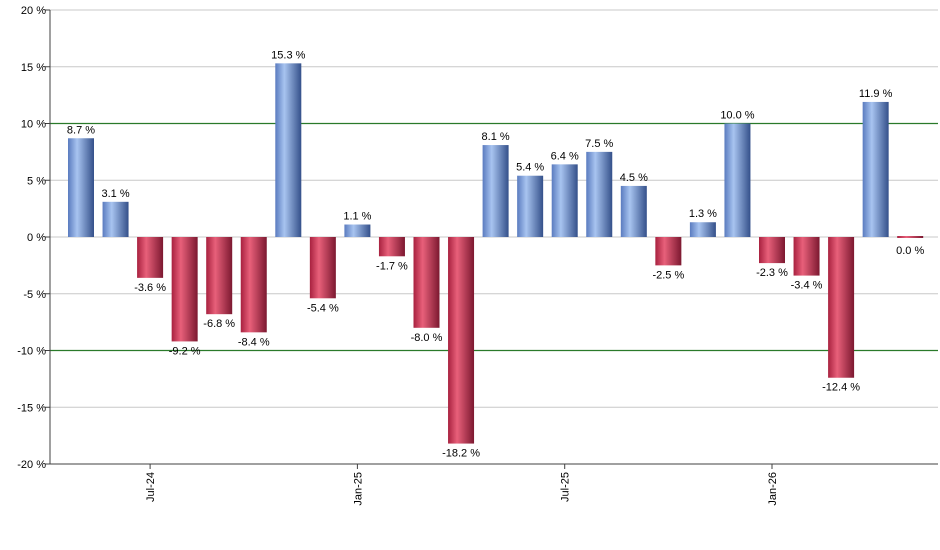  What do you see at coordinates (773, 489) in the screenshot?
I see `x-tick-label: Jan-26` at bounding box center [773, 489].